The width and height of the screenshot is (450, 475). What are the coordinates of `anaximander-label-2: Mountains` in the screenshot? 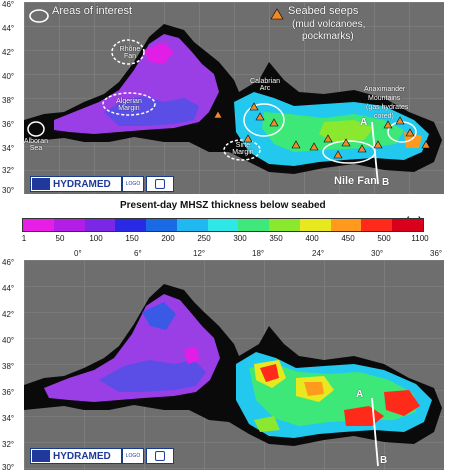 It's located at (384, 98).